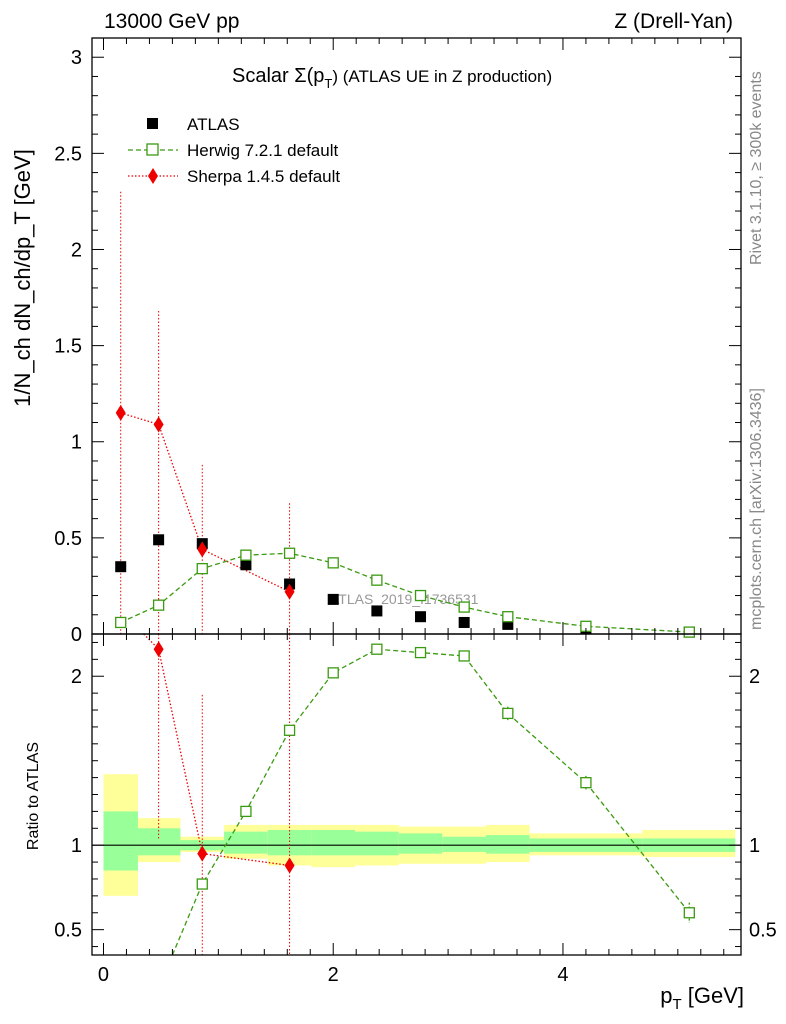 The image size is (786, 1024). What do you see at coordinates (153, 176) in the screenshot?
I see `legend-sherpa-marker` at bounding box center [153, 176].